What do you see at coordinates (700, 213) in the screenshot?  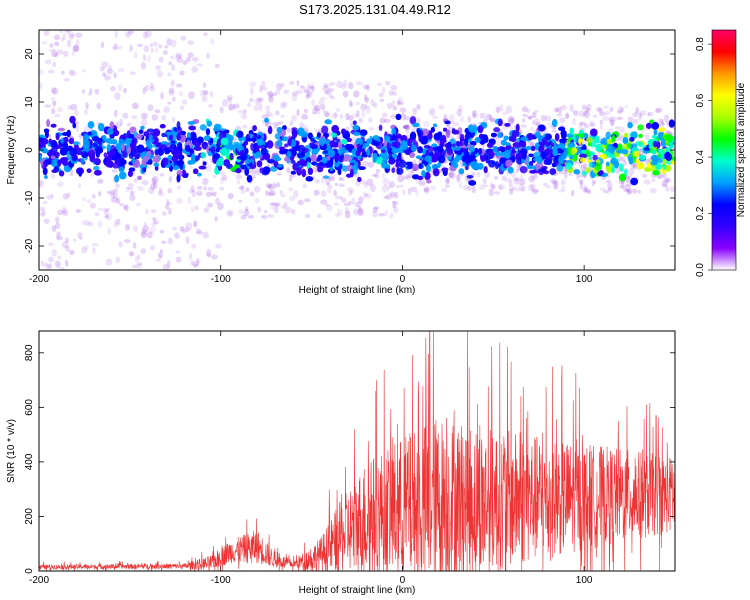 I see `colorbar-tick-label: 0.2` at bounding box center [700, 213].